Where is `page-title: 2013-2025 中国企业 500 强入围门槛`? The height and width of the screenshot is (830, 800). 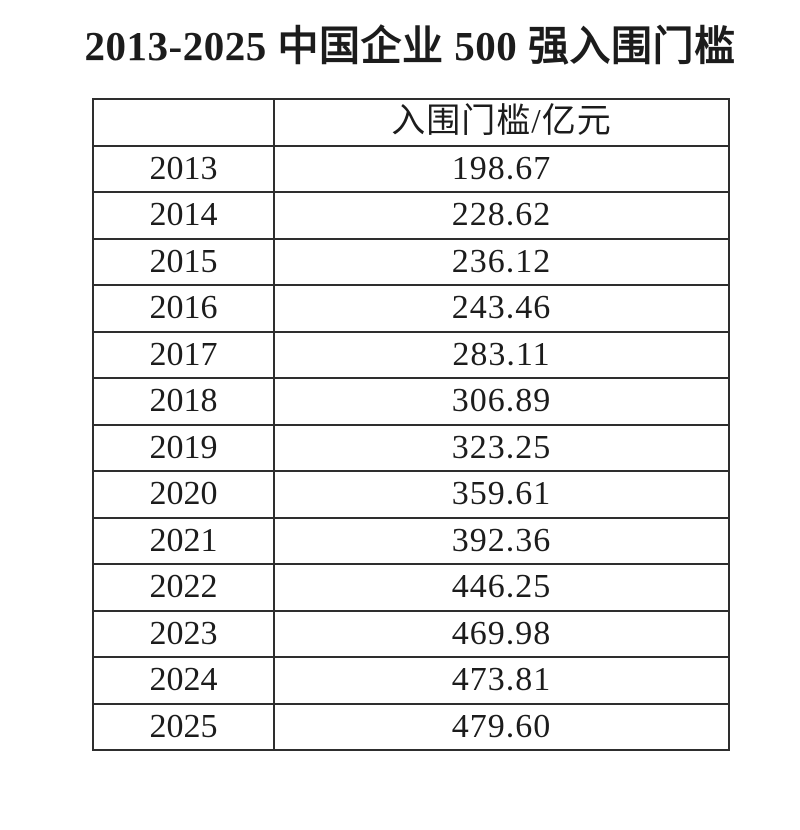 page-title: 2013-2025 中国企业 500 强入围门槛 is located at coordinates (410, 46).